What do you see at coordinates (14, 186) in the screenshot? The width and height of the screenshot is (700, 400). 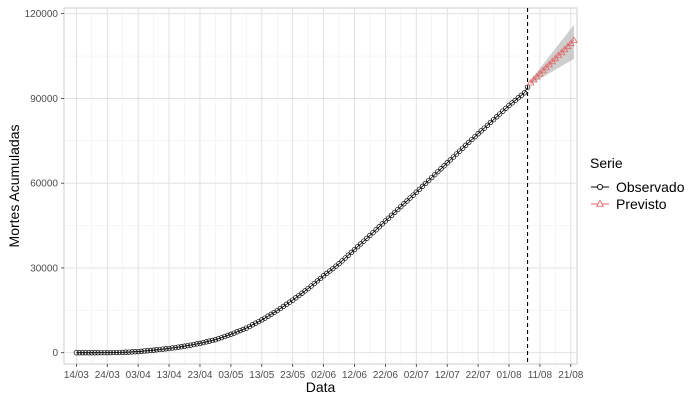 I see `y-axis-title: Mortes Acumuladas` at bounding box center [14, 186].